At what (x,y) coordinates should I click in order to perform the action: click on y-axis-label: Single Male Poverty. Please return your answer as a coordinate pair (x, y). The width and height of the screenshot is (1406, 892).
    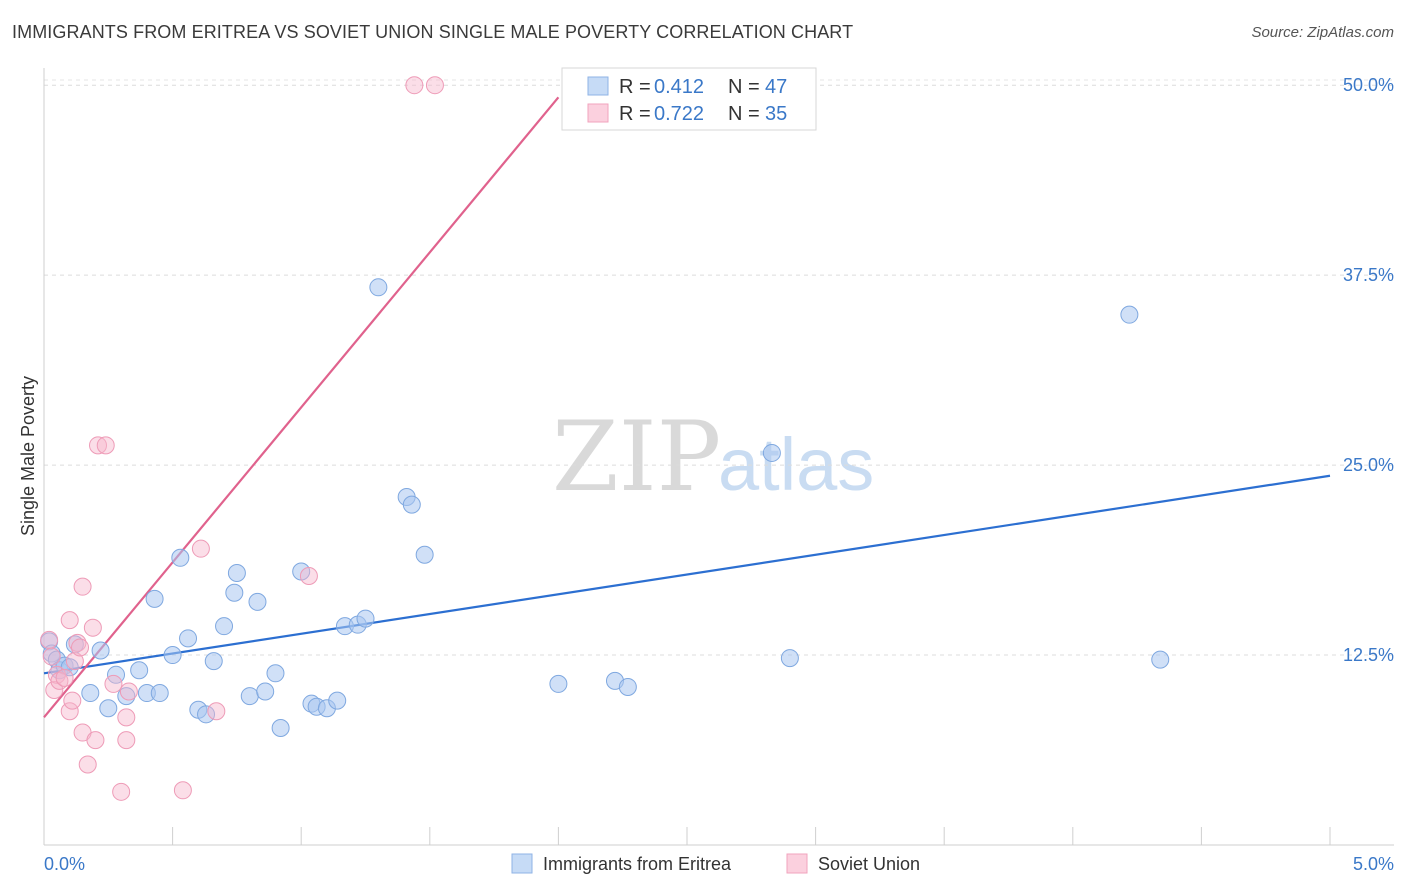
    Looking at the image, I should click on (28, 456).